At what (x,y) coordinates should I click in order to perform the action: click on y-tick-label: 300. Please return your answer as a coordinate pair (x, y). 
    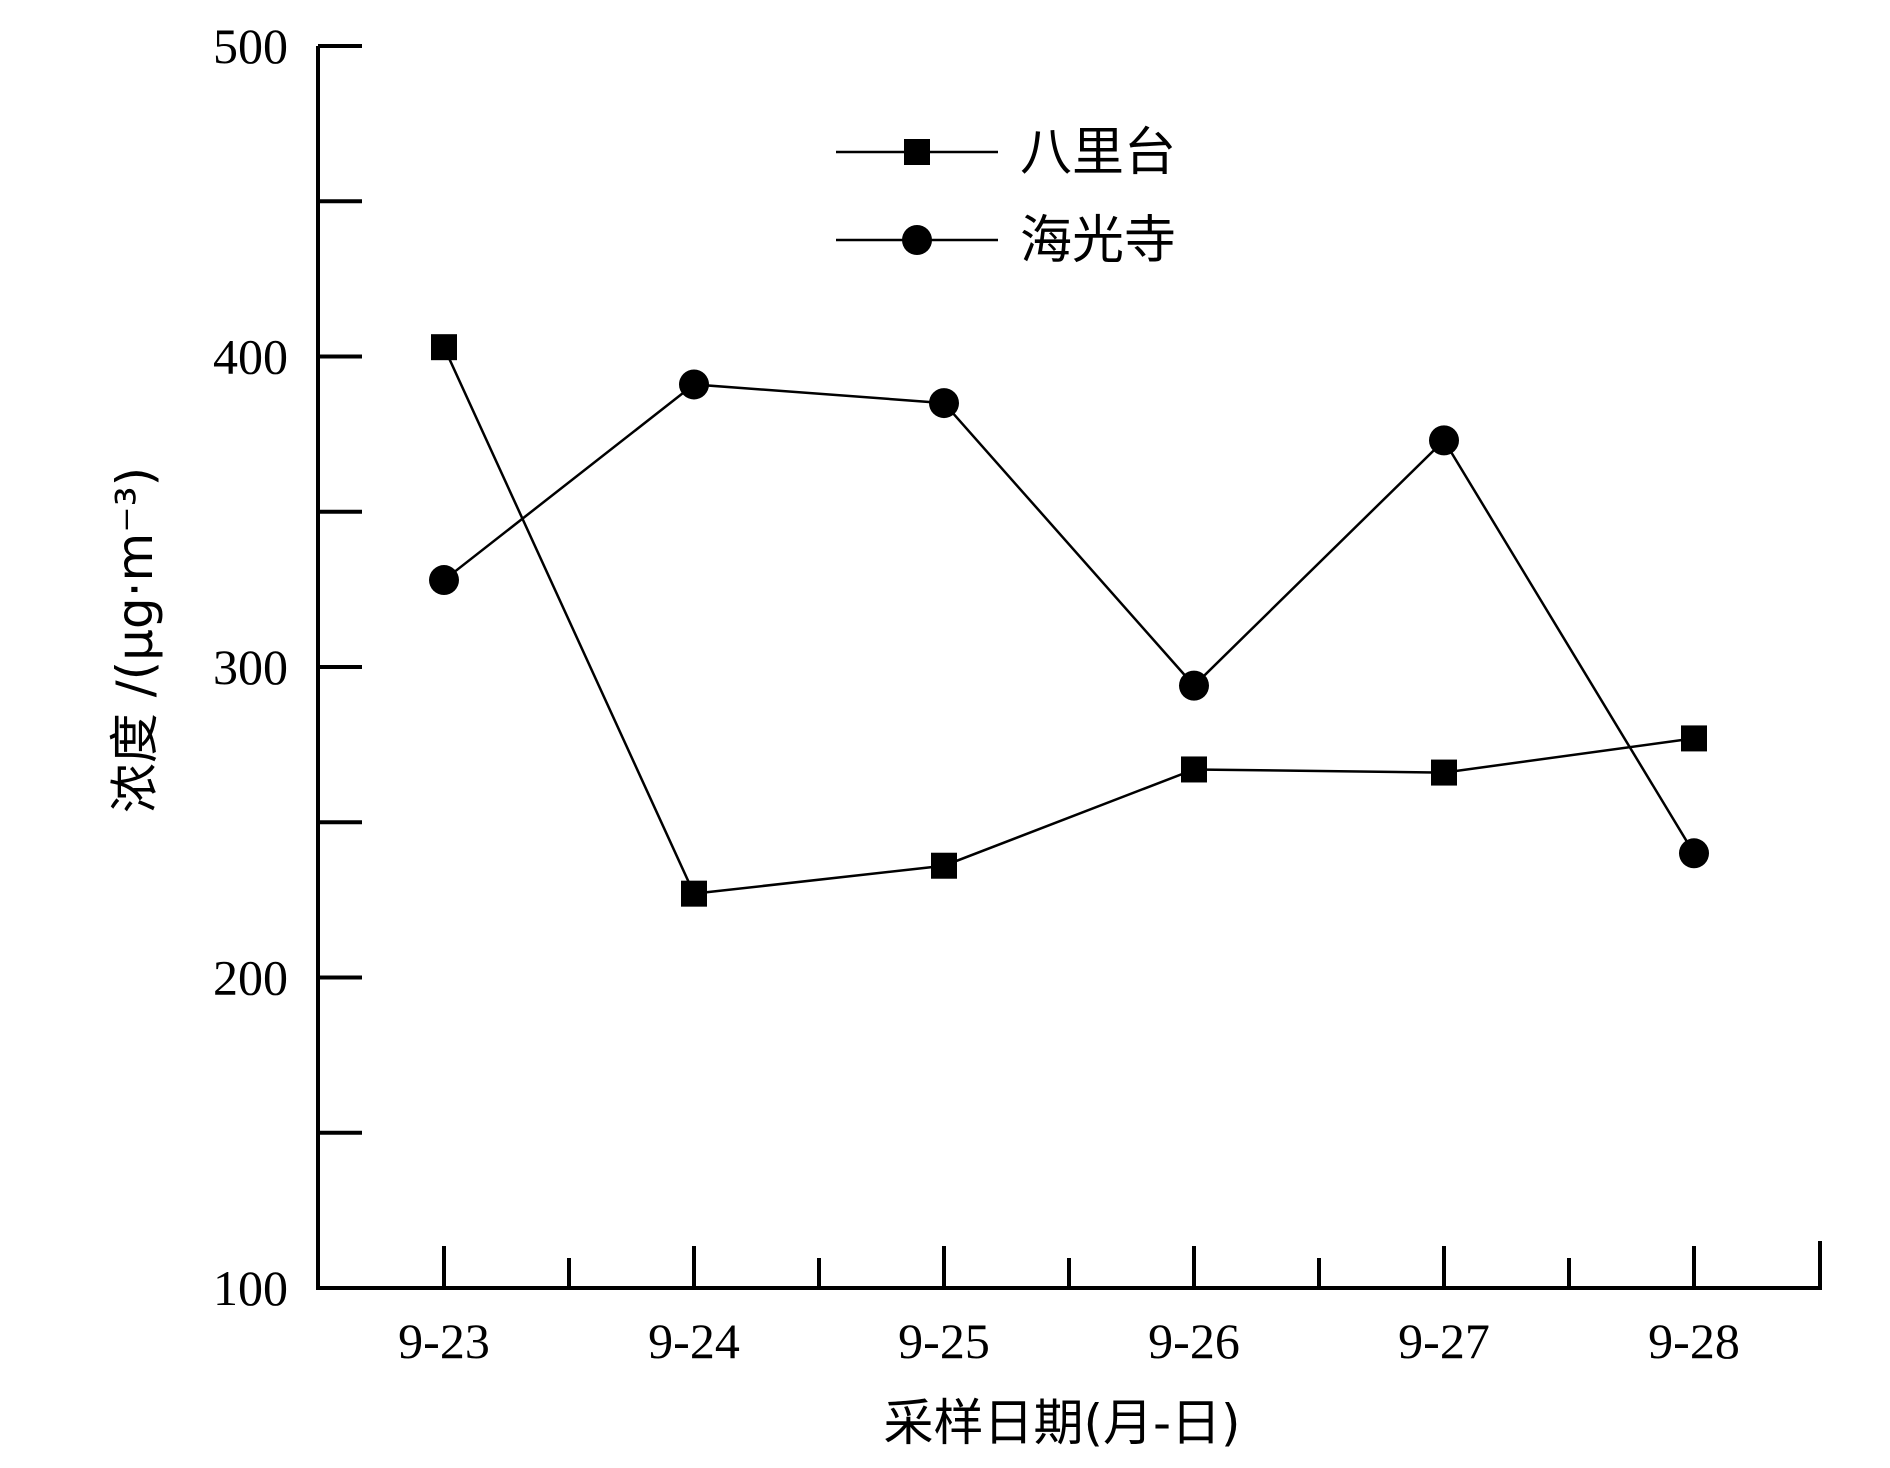
    Looking at the image, I should click on (250, 667).